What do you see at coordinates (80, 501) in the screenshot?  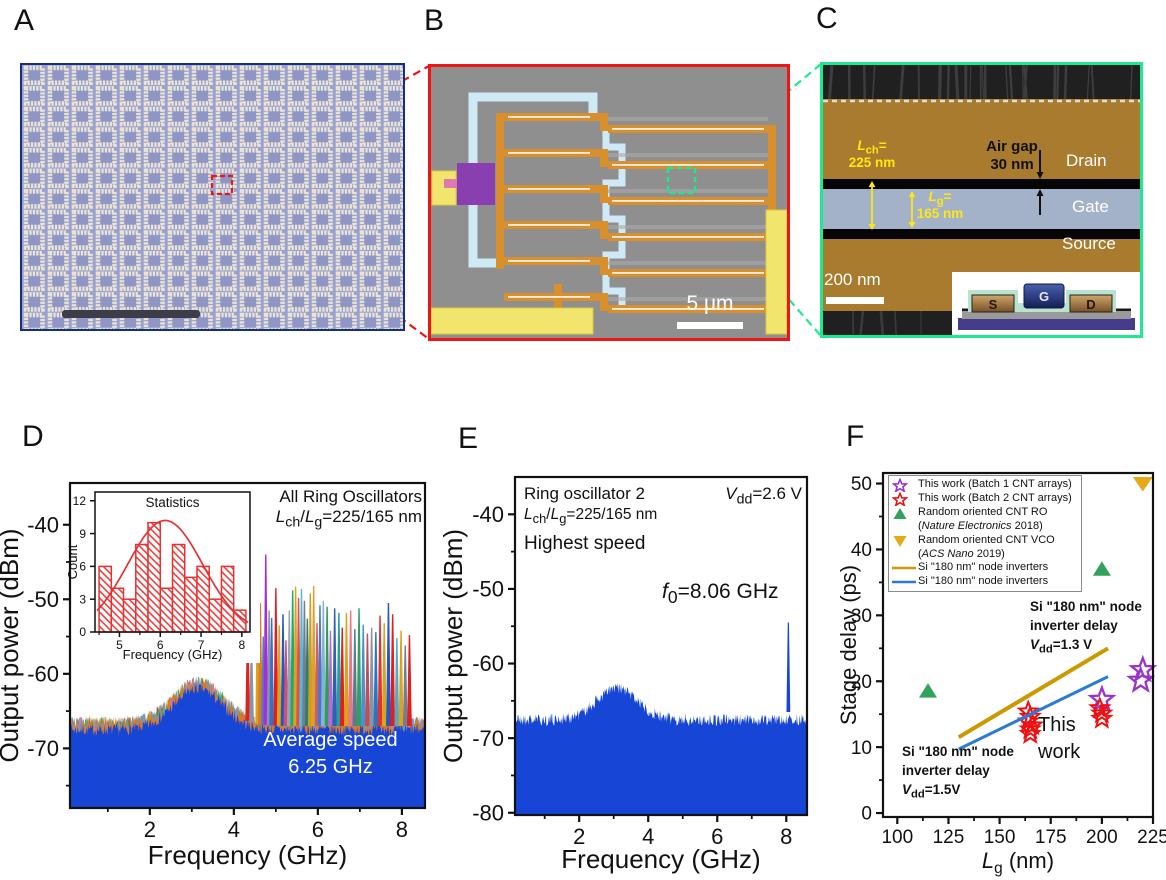 I see `svg-text: 12` at bounding box center [80, 501].